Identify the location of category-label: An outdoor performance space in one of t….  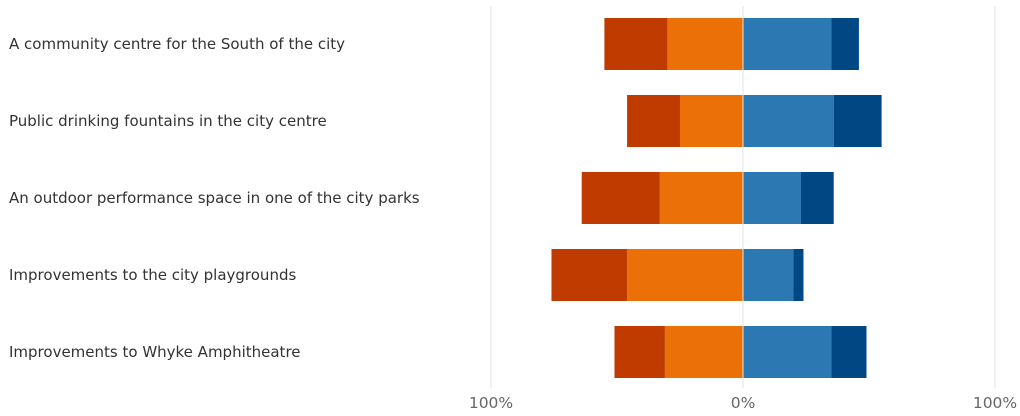
(214, 198).